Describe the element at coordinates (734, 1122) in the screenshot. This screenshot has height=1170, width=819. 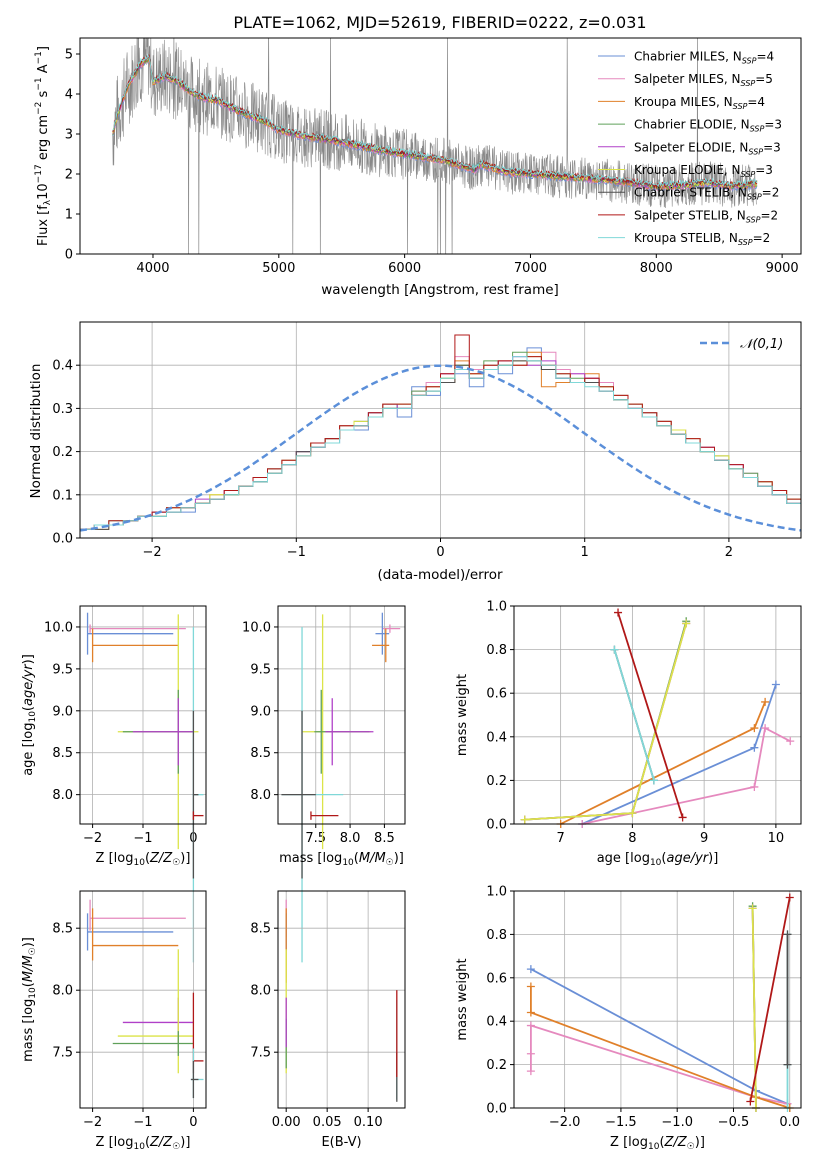
I see `x-tick-label: −0.5` at that location.